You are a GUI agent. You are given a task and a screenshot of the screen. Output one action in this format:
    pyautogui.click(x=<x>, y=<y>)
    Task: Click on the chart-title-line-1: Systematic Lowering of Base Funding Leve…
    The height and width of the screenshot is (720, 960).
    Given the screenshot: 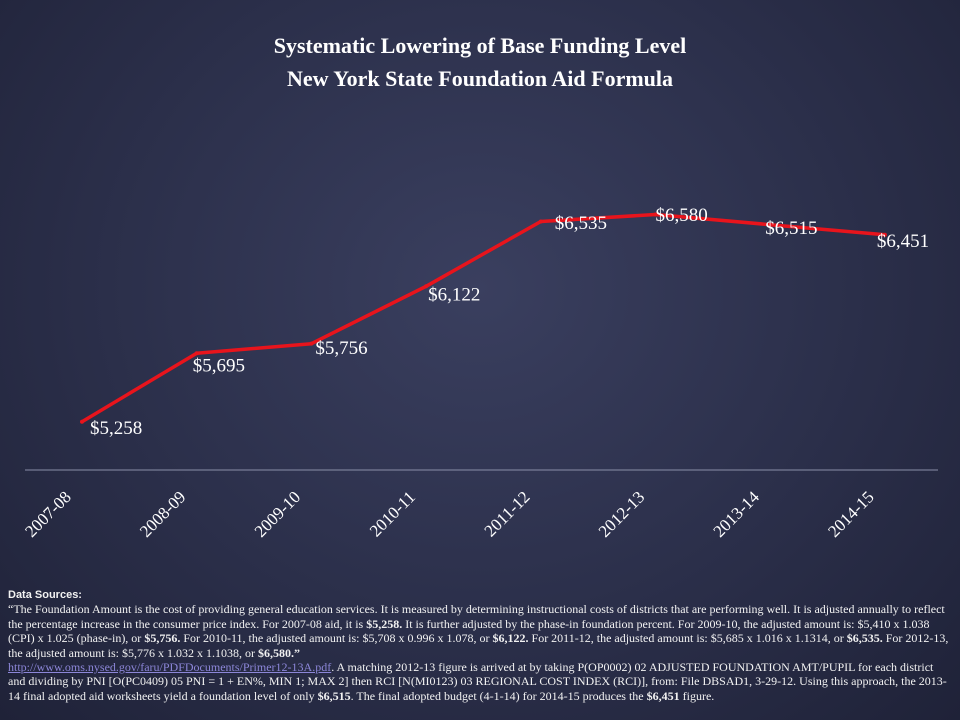 What is the action you would take?
    pyautogui.click(x=480, y=45)
    